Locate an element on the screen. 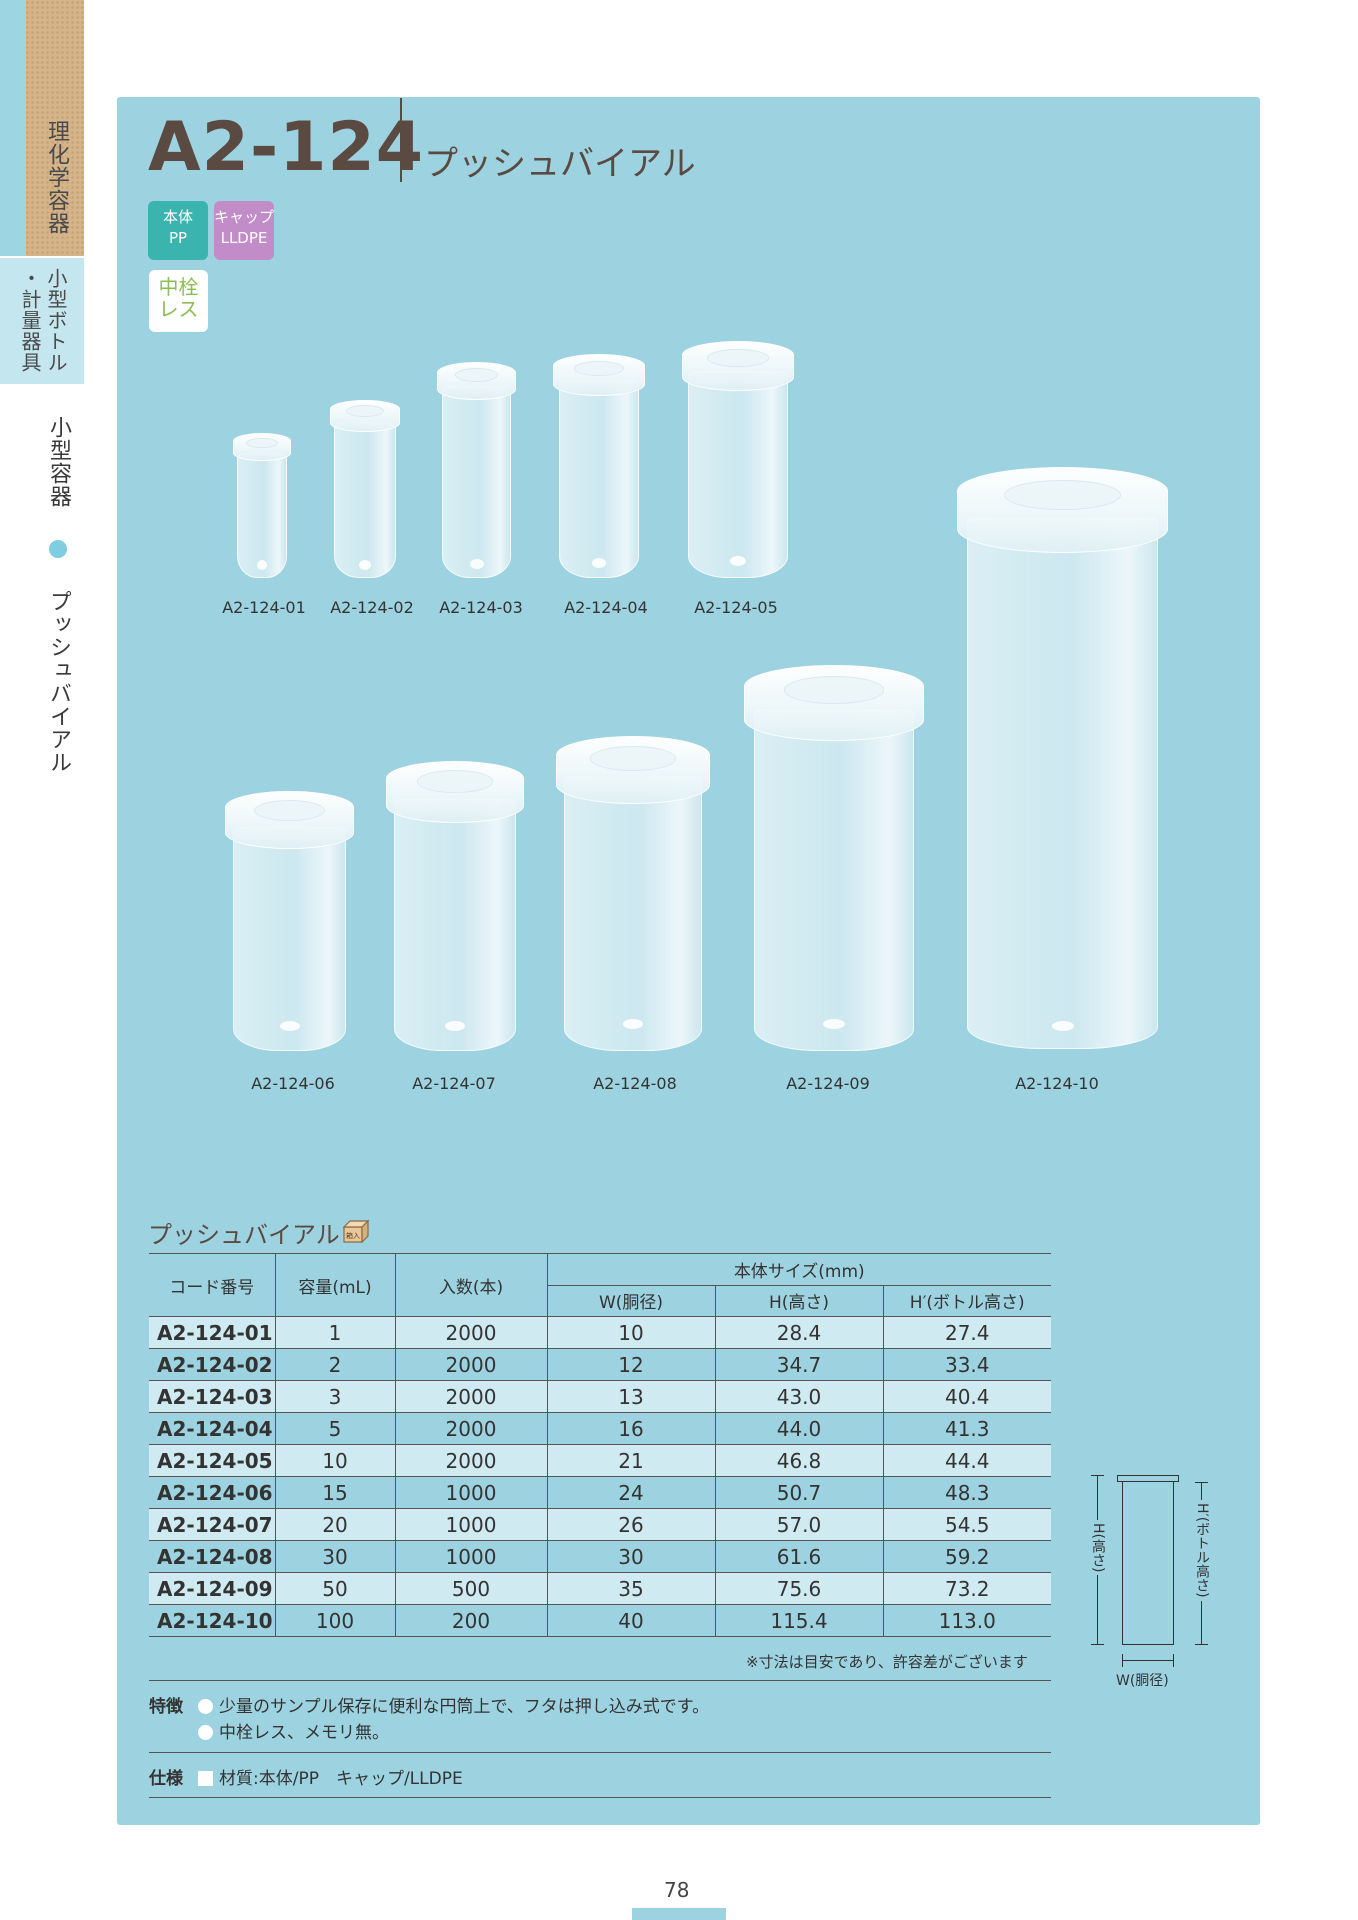  box-icon: 箱入 is located at coordinates (356, 1231).